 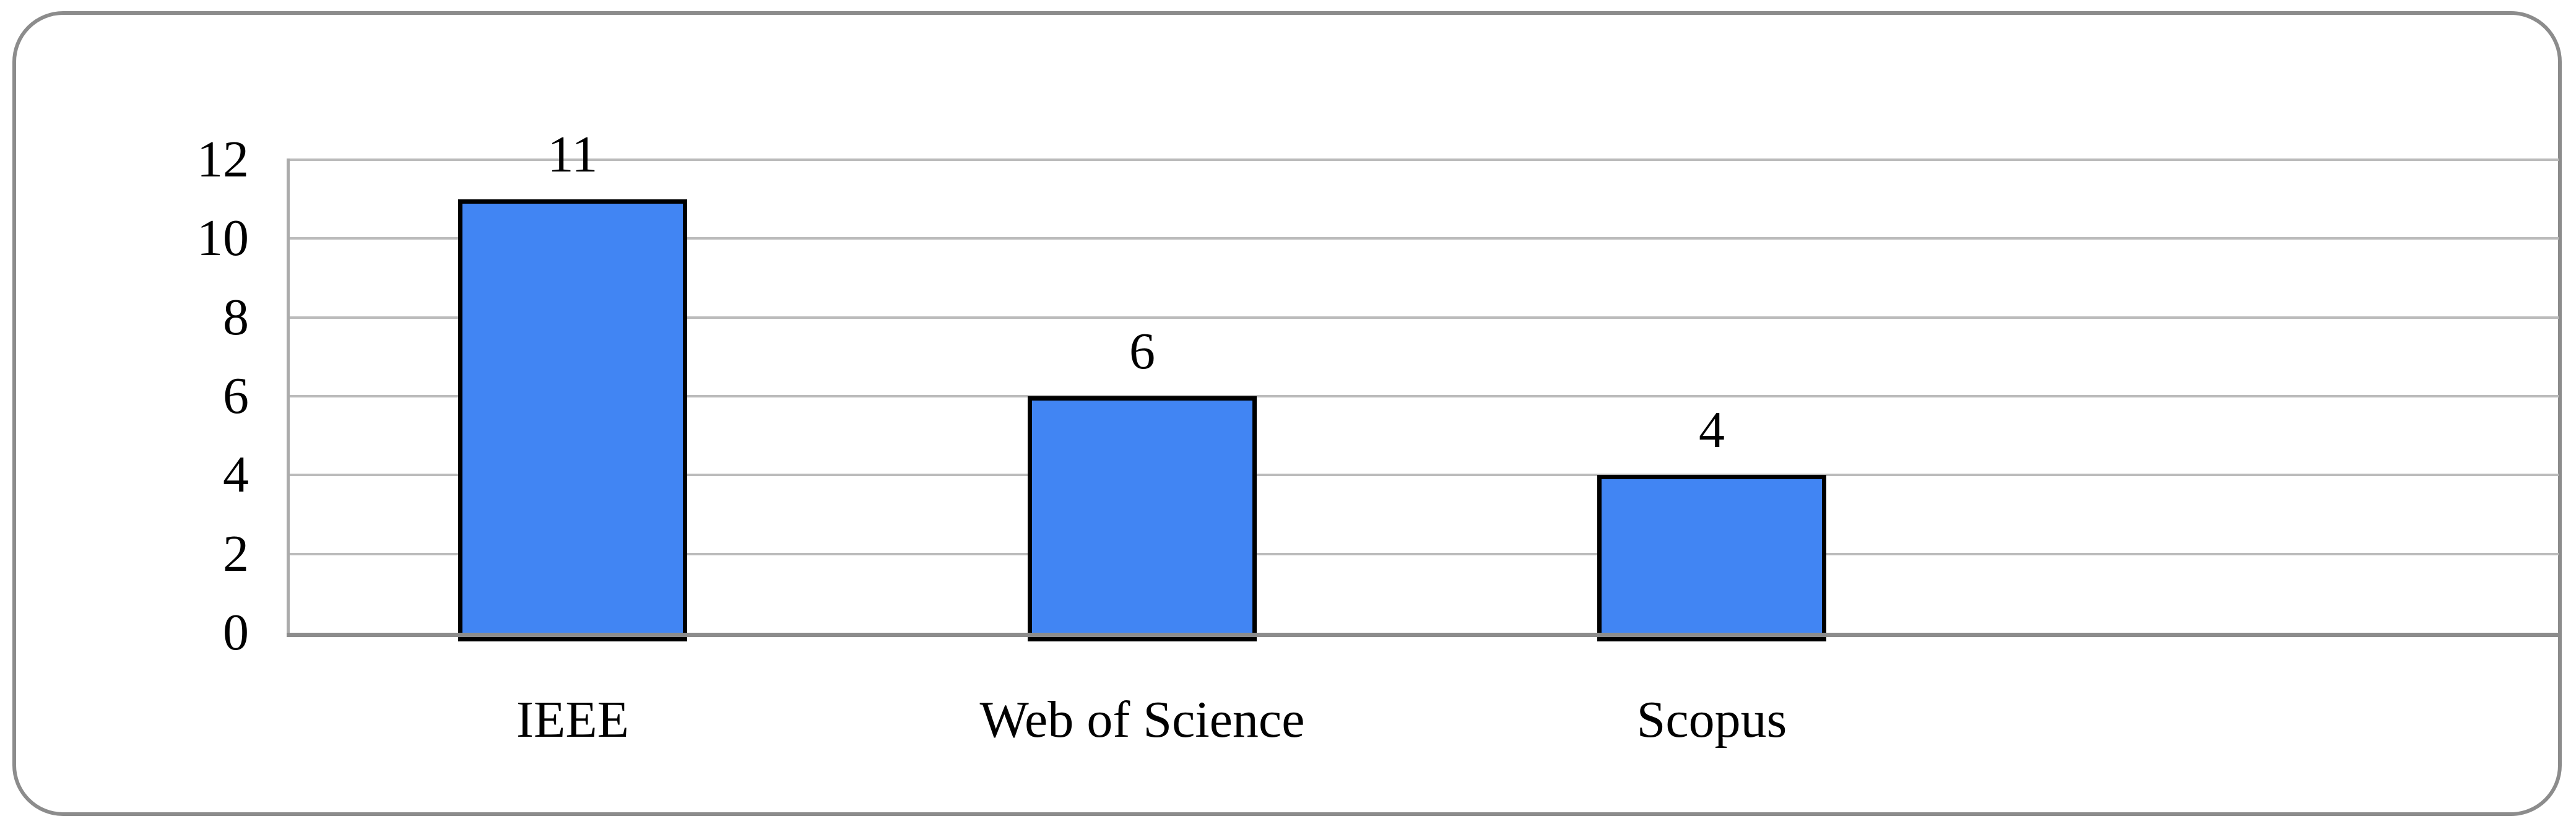 What do you see at coordinates (236, 475) in the screenshot?
I see `y-axis-tick-label: 4` at bounding box center [236, 475].